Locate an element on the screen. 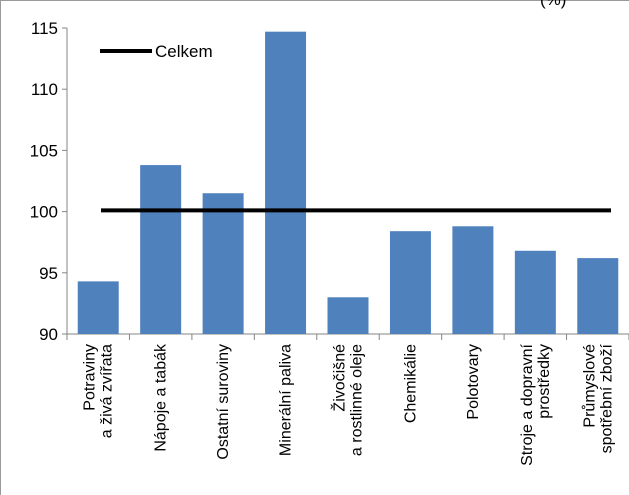 The width and height of the screenshot is (629, 495). x-tick-label: Stroje a dopravníprostředky is located at coordinates (536, 404).